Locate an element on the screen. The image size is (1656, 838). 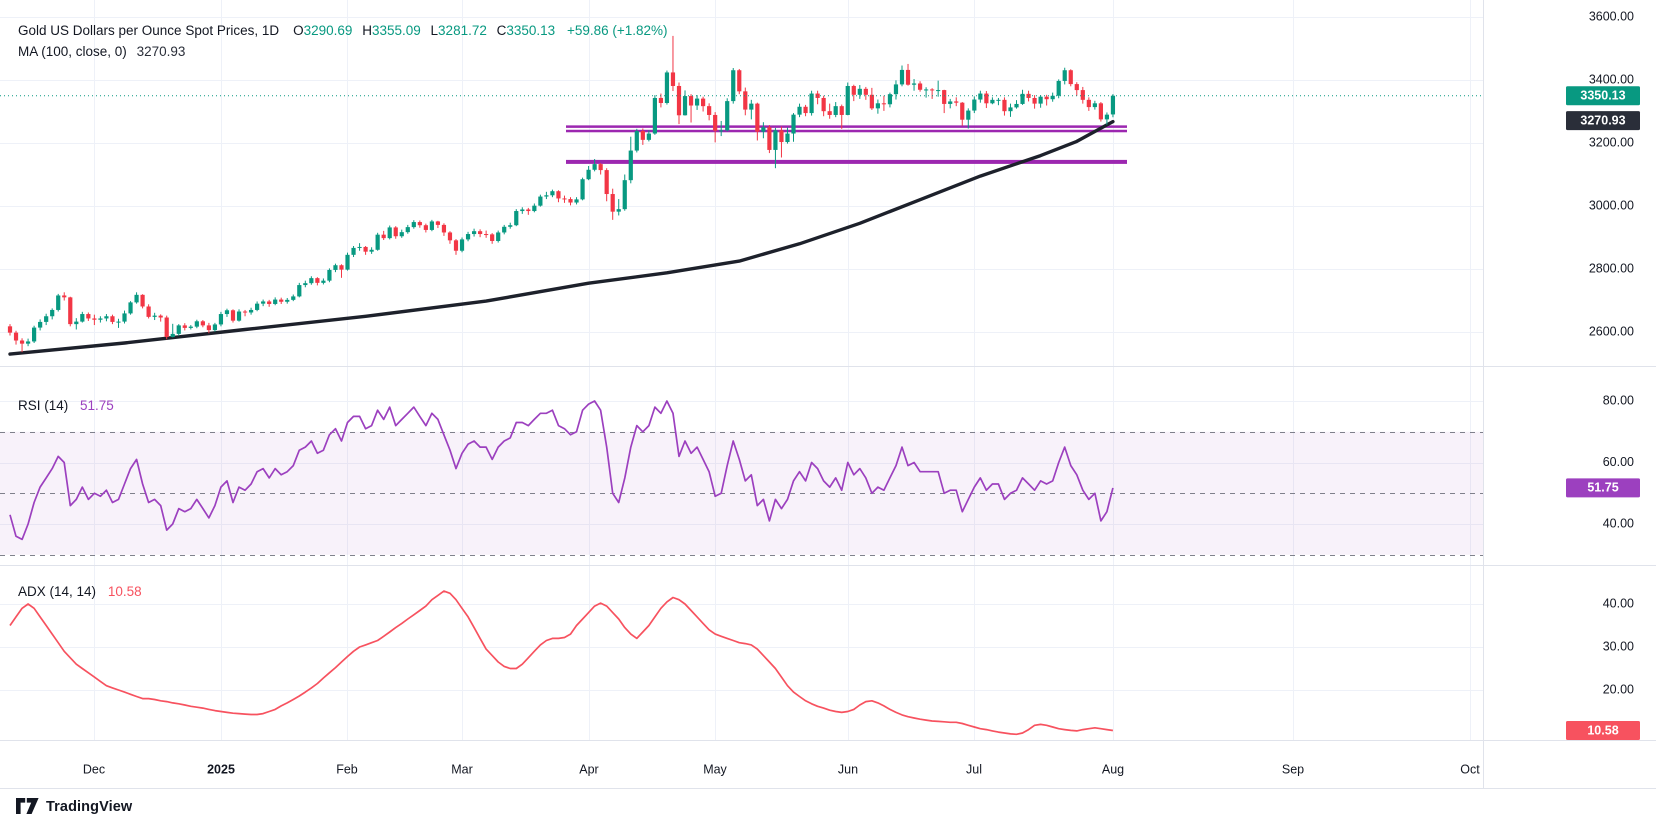
svg-text: 3350.13 is located at coordinates (1602, 96).